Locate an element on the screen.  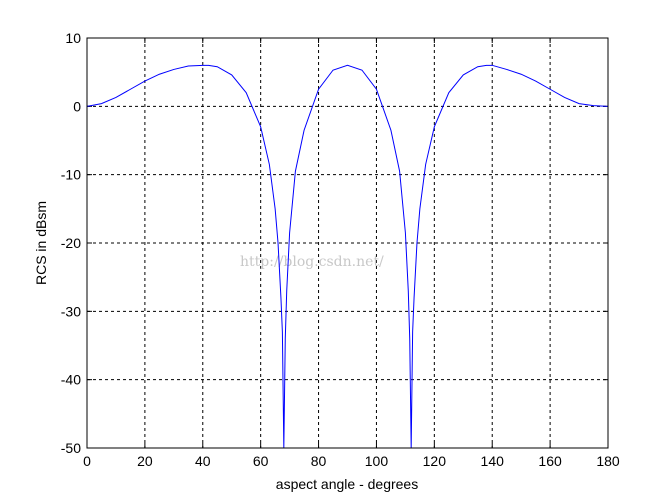
y-tick-label: 0 is located at coordinates (77, 106).